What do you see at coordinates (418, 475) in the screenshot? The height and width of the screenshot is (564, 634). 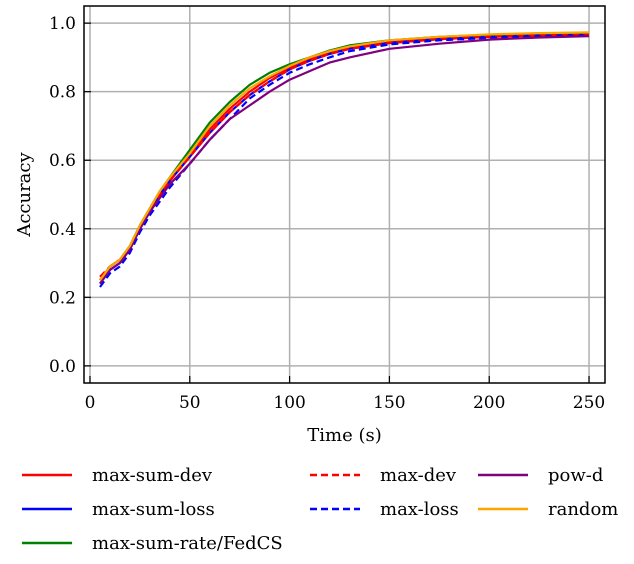 I see `legend-label: max-dev` at bounding box center [418, 475].